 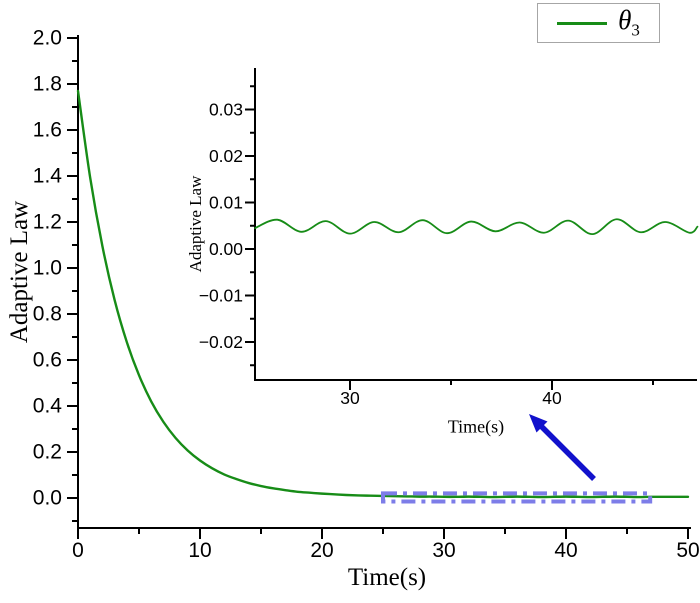 I want to click on legend: θ3, so click(x=598, y=23).